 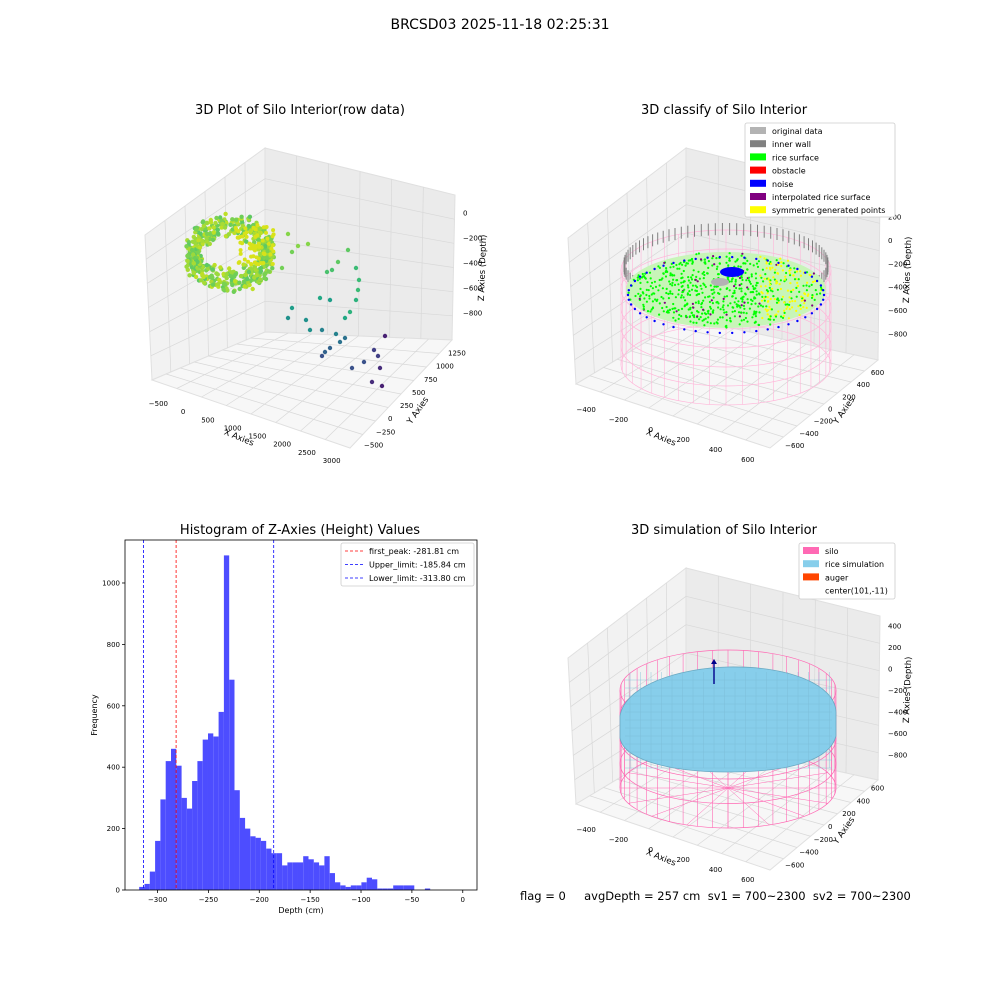 I want to click on y-axis-label: Frequency, so click(x=94, y=715).